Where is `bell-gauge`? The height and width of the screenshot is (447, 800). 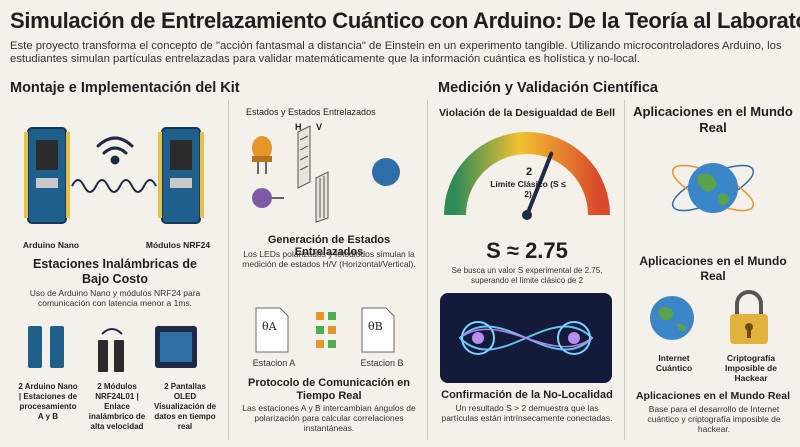 bell-gauge is located at coordinates (527, 176).